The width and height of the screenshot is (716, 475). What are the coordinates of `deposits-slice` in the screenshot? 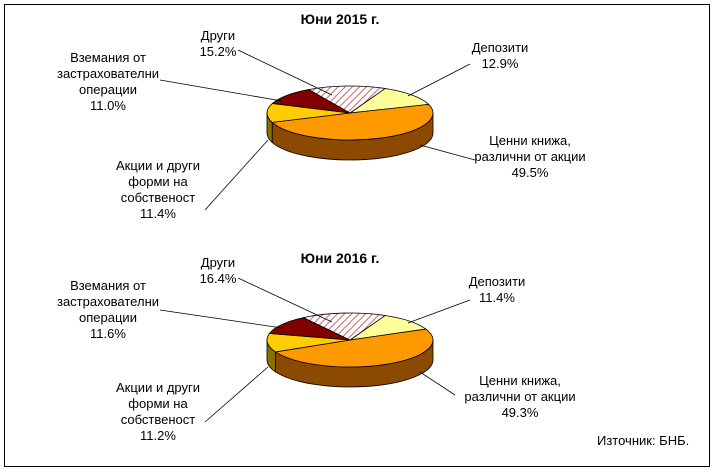 It's located at (389, 101).